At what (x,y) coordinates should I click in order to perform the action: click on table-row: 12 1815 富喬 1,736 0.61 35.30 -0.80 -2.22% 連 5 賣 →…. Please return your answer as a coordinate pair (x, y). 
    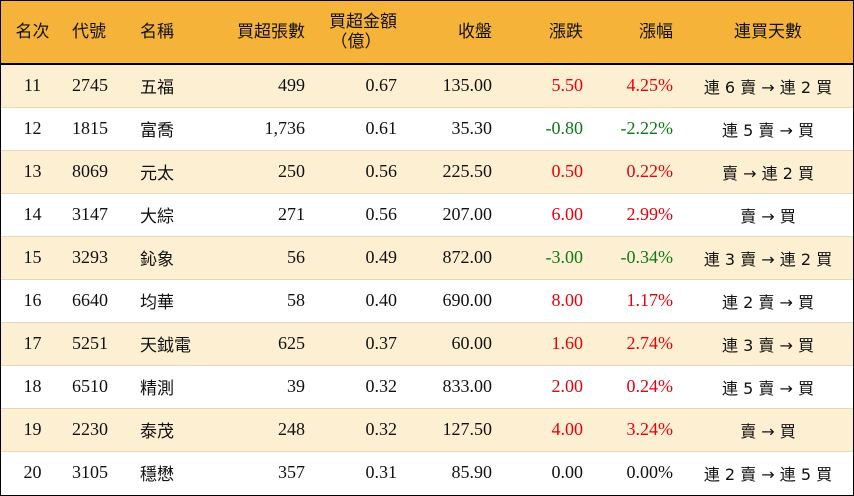
    Looking at the image, I should click on (427, 128).